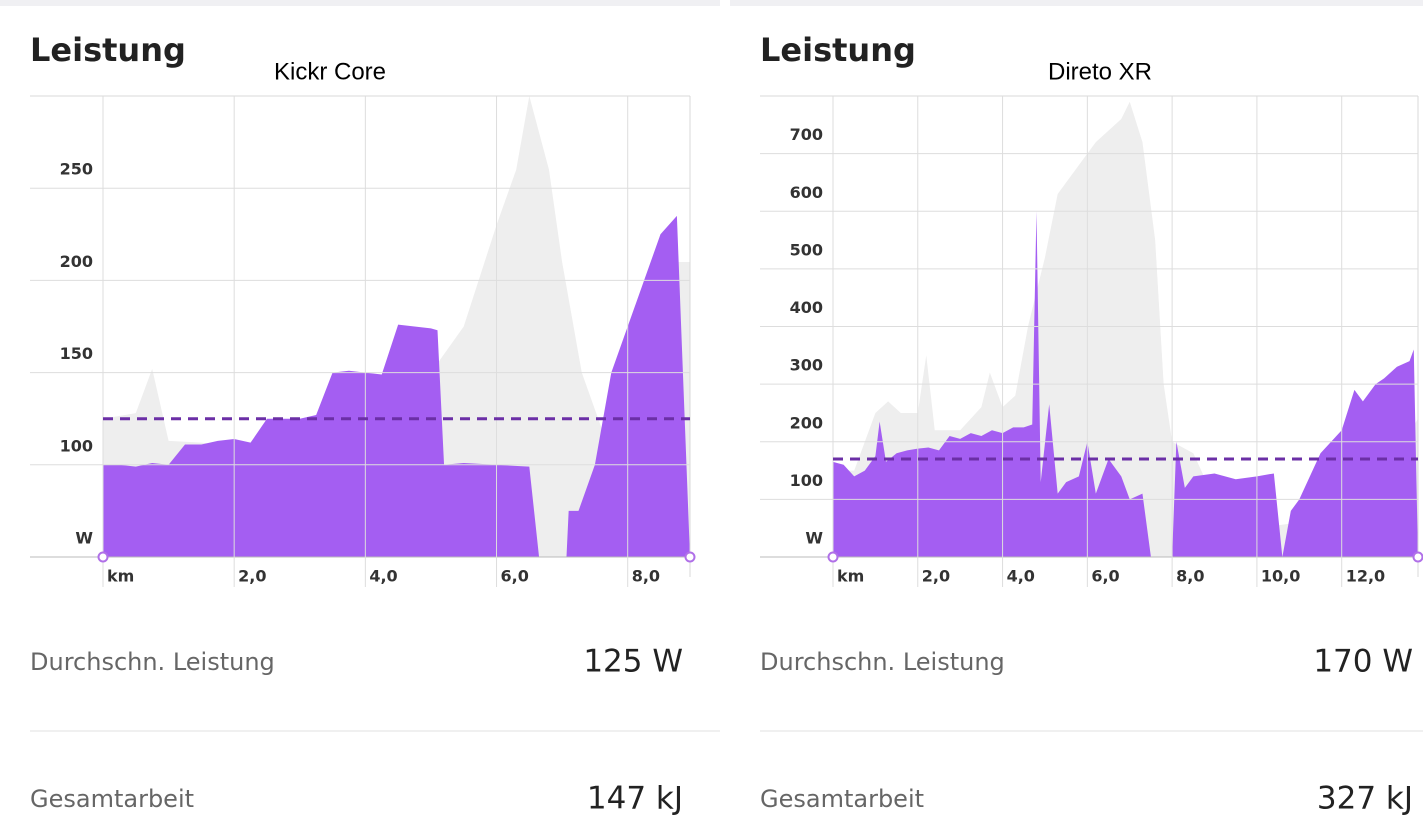 The height and width of the screenshot is (832, 1423). What do you see at coordinates (1365, 576) in the screenshot?
I see `x-tick-label: 12,0` at bounding box center [1365, 576].